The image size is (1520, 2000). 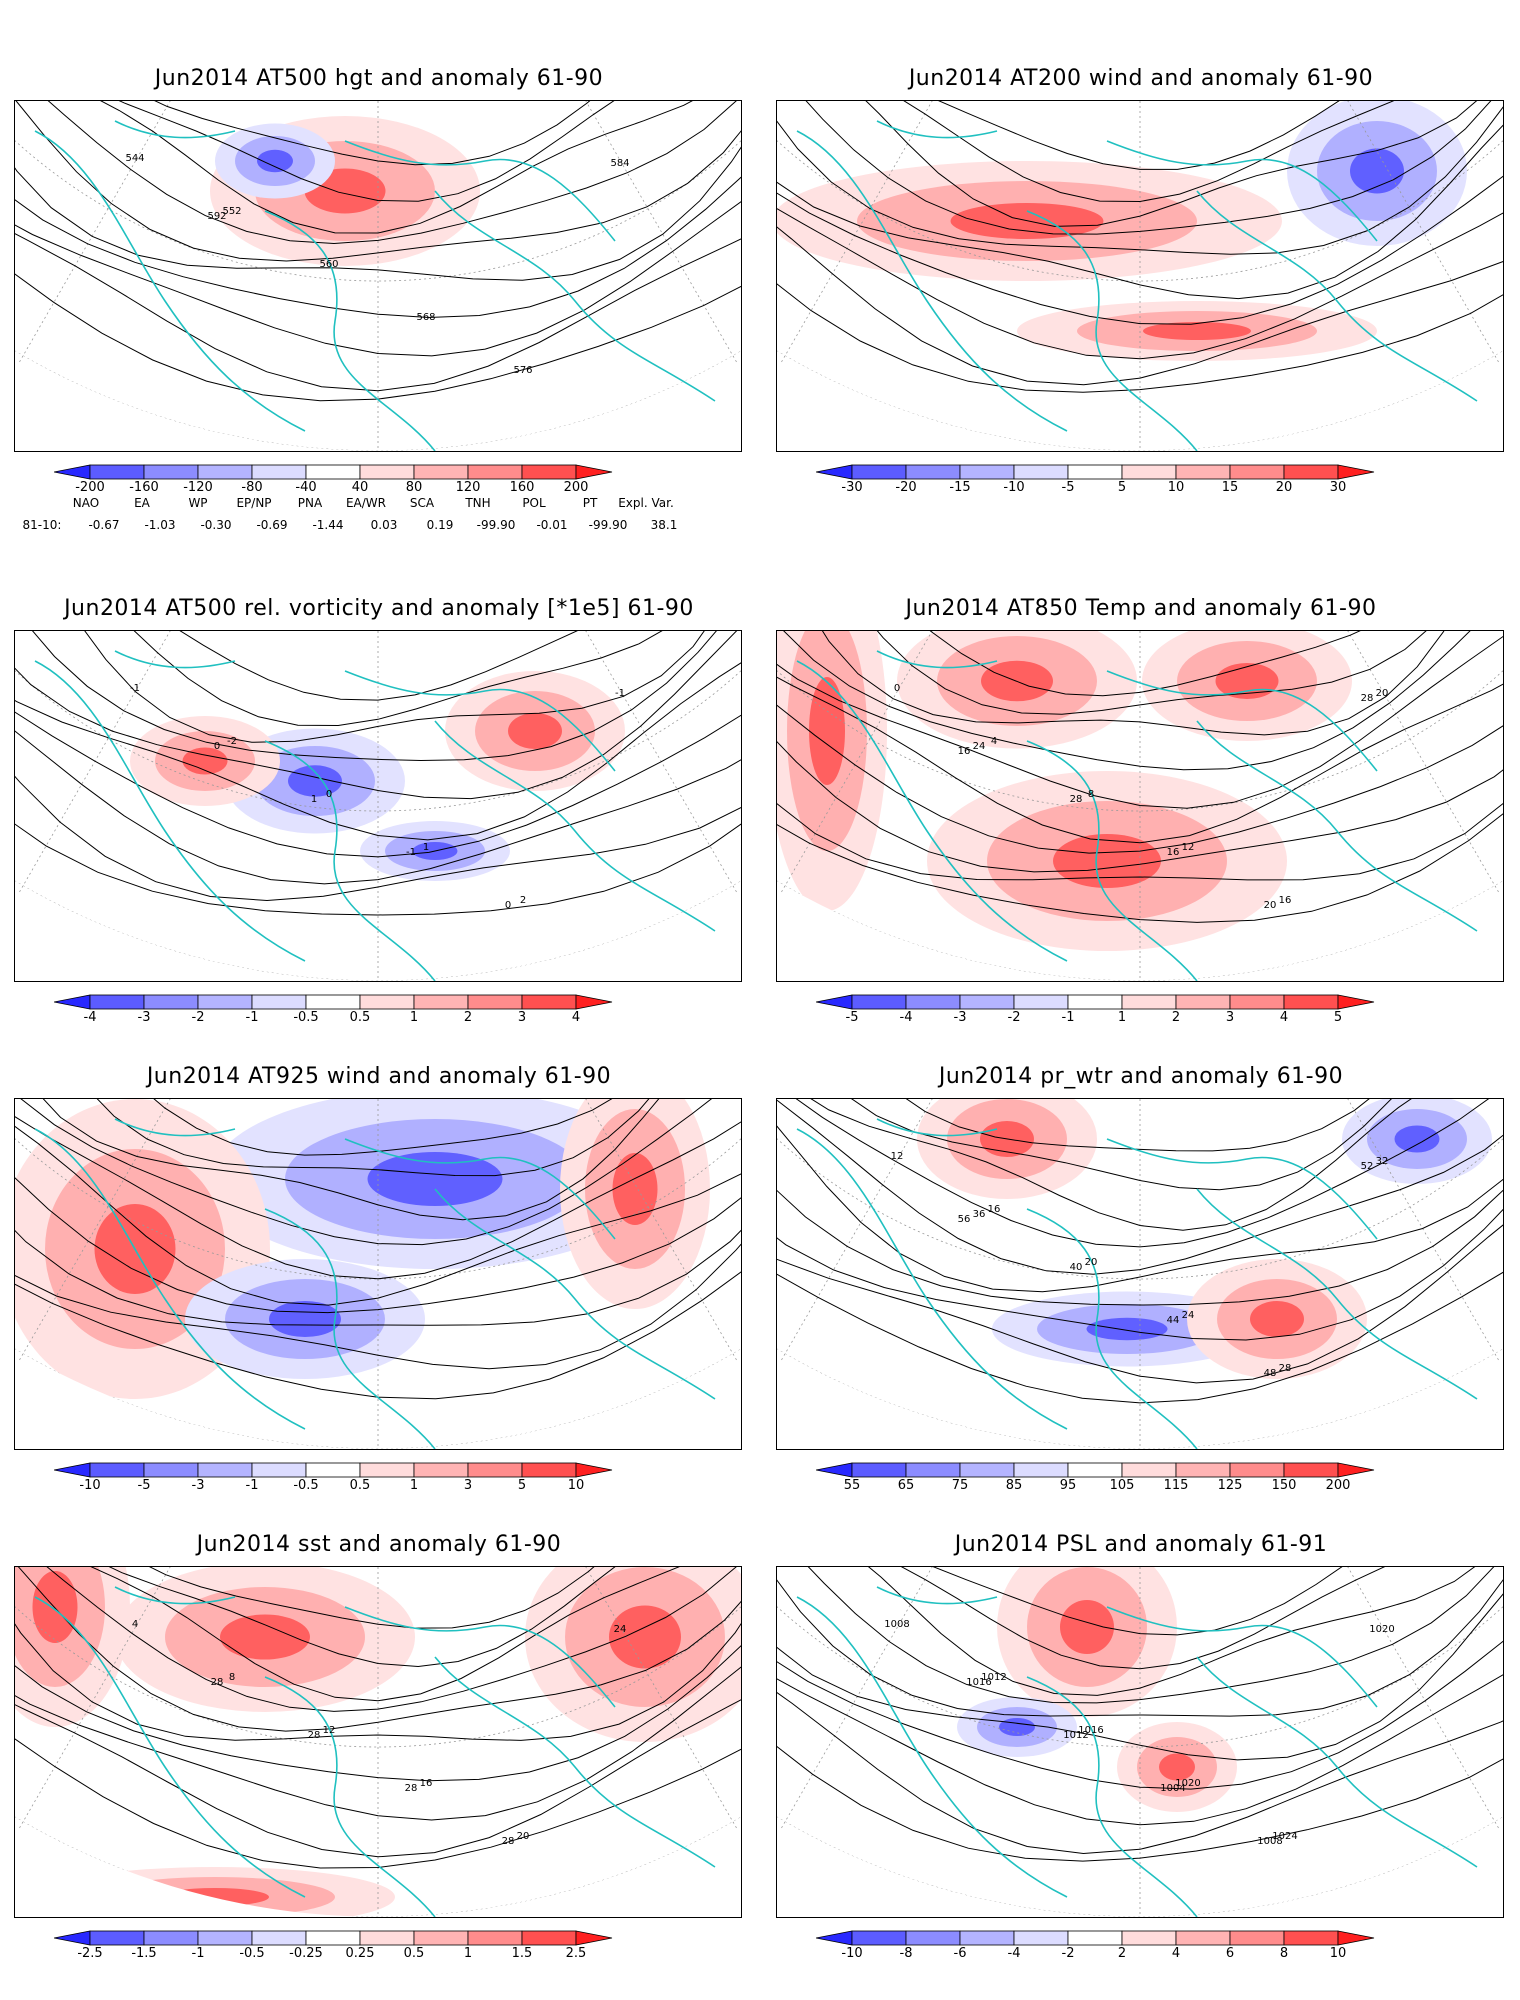 What do you see at coordinates (366, 503) in the screenshot?
I see `teleconnection-header: EA/WR` at bounding box center [366, 503].